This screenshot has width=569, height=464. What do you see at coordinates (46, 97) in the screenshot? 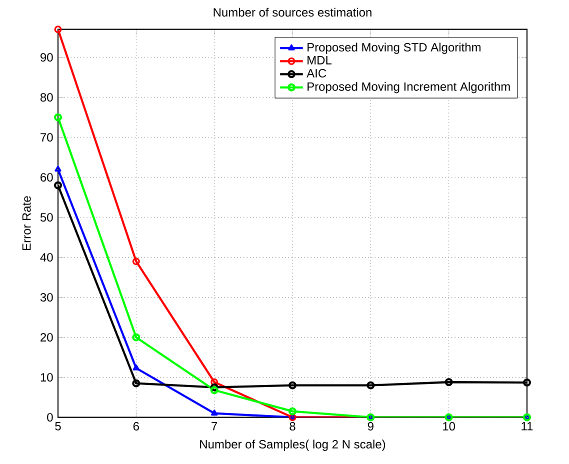
I see `y-tick-label: 80` at bounding box center [46, 97].